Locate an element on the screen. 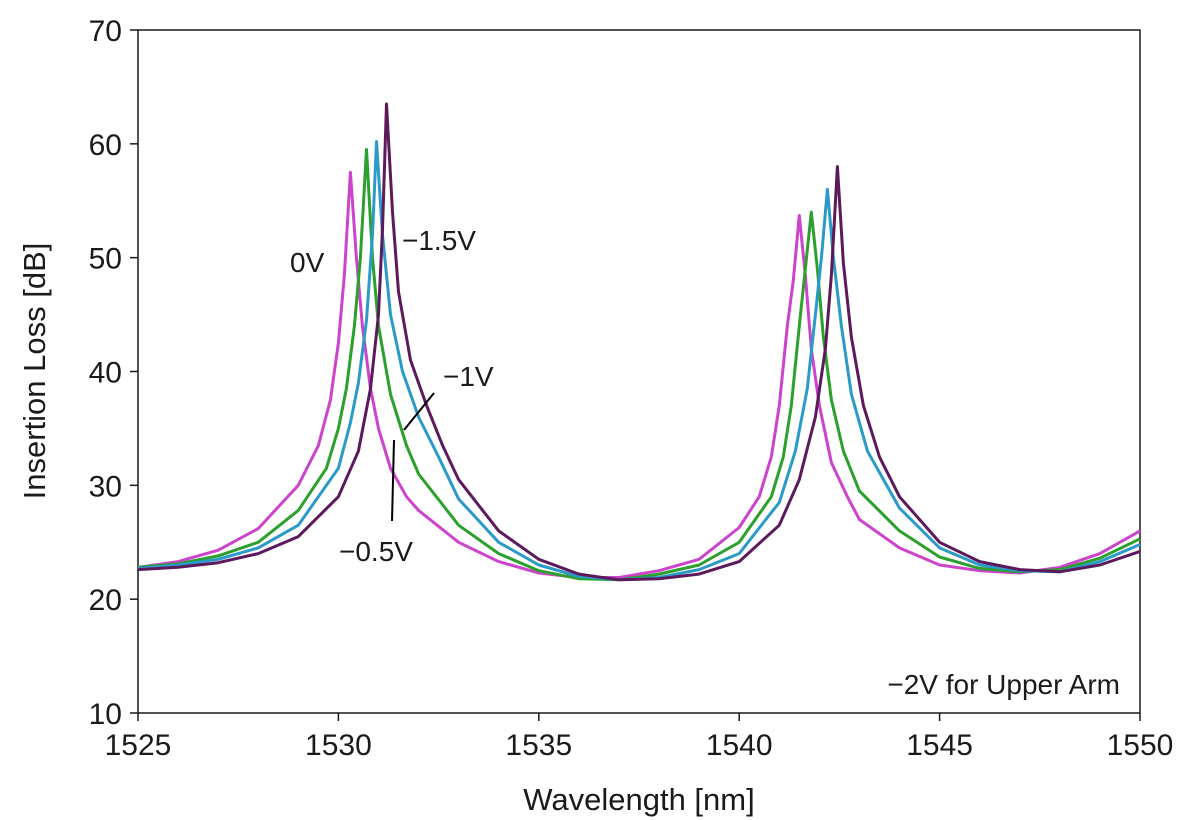  x-tick-label: 1540 is located at coordinates (739, 745).